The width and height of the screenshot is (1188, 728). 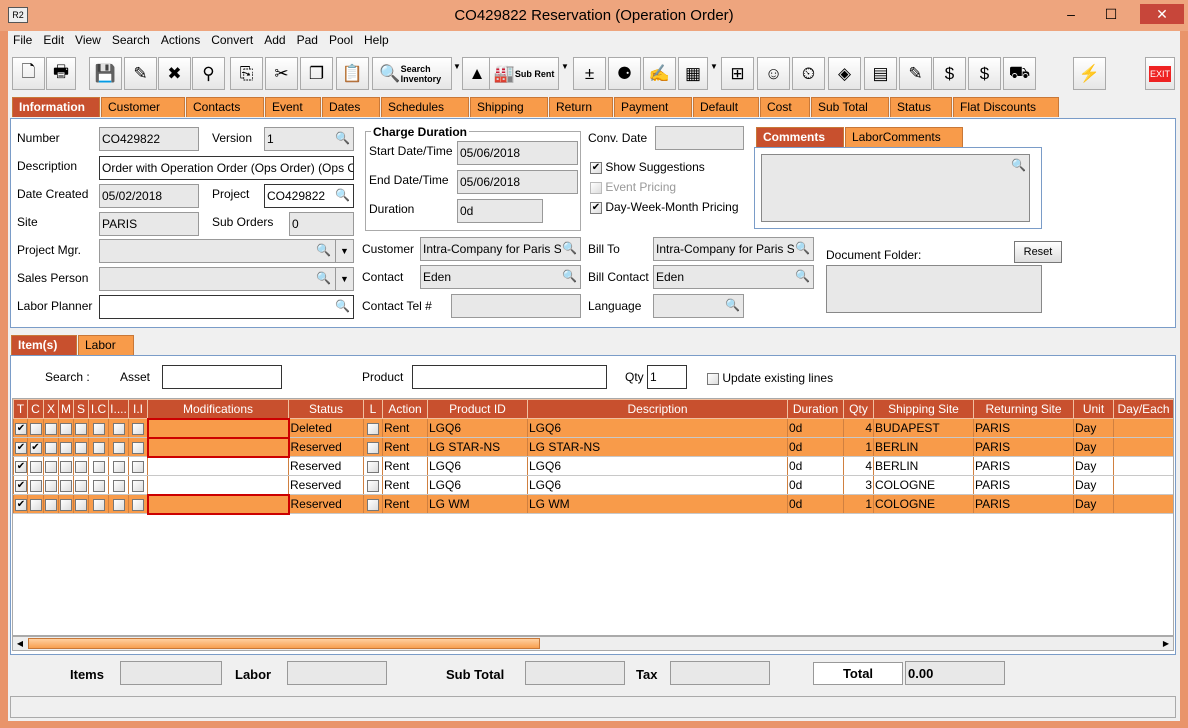 I want to click on qty-cell: 1, so click(x=858, y=447).